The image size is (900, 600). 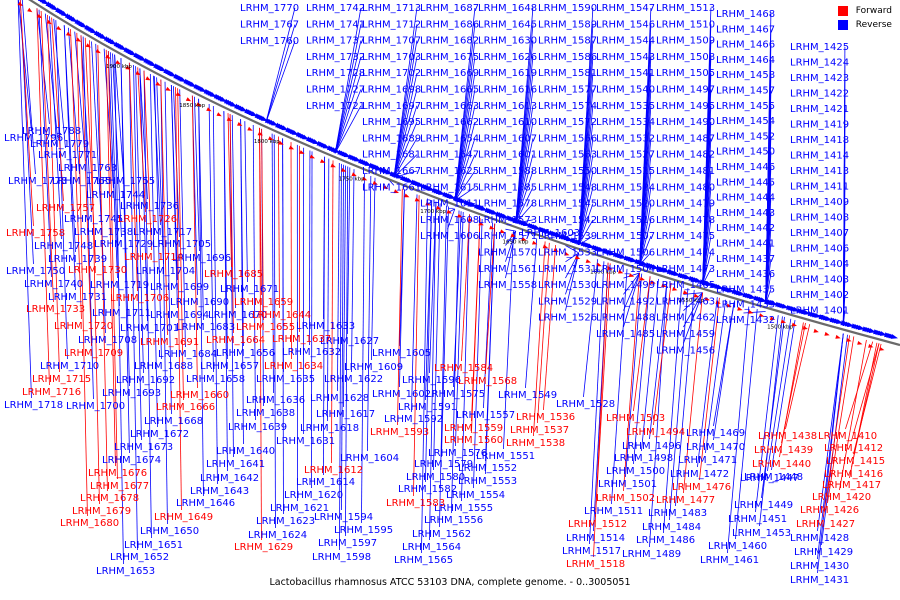 I want to click on reverse-gene-label: LRHM_1710, so click(x=69, y=366).